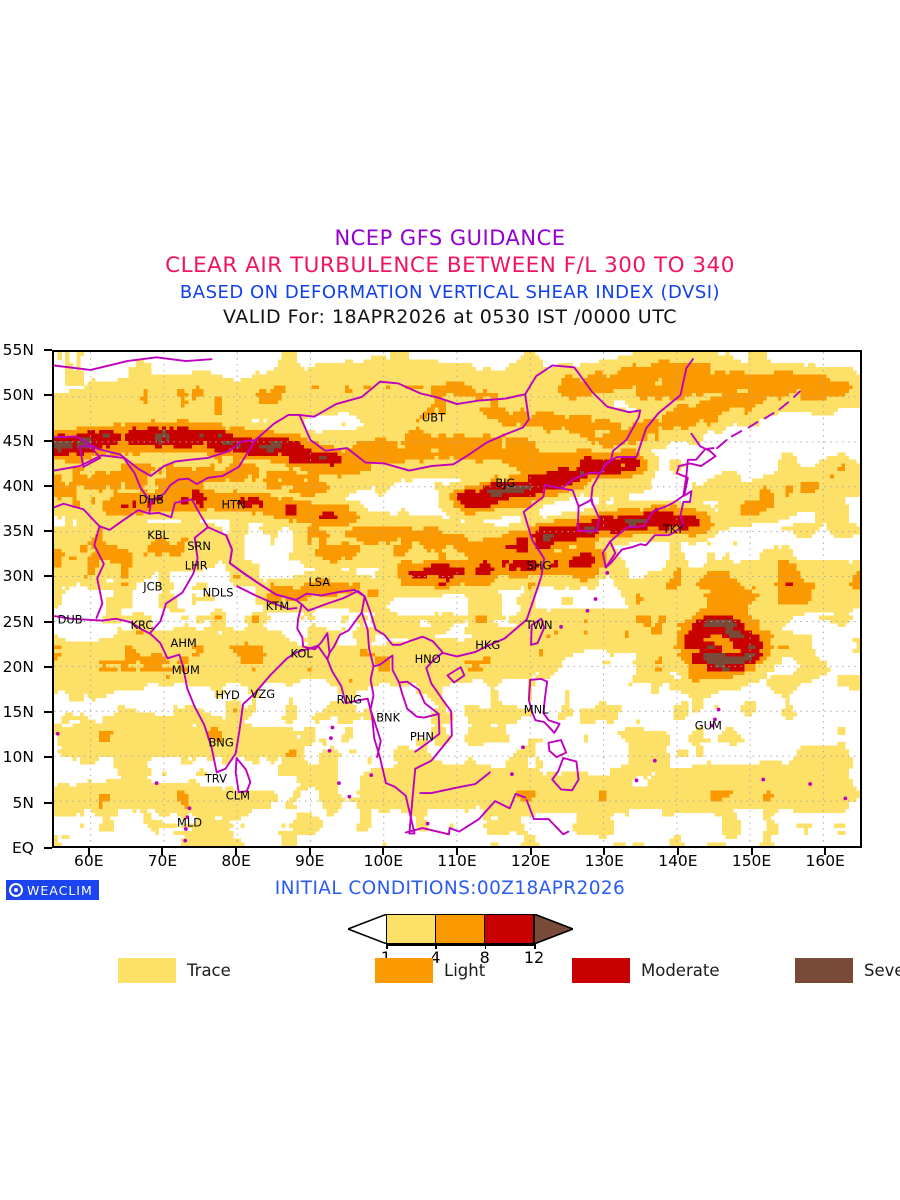  Describe the element at coordinates (450, 238) in the screenshot. I see `page-title: NCEP GFS GUIDANCE` at that location.